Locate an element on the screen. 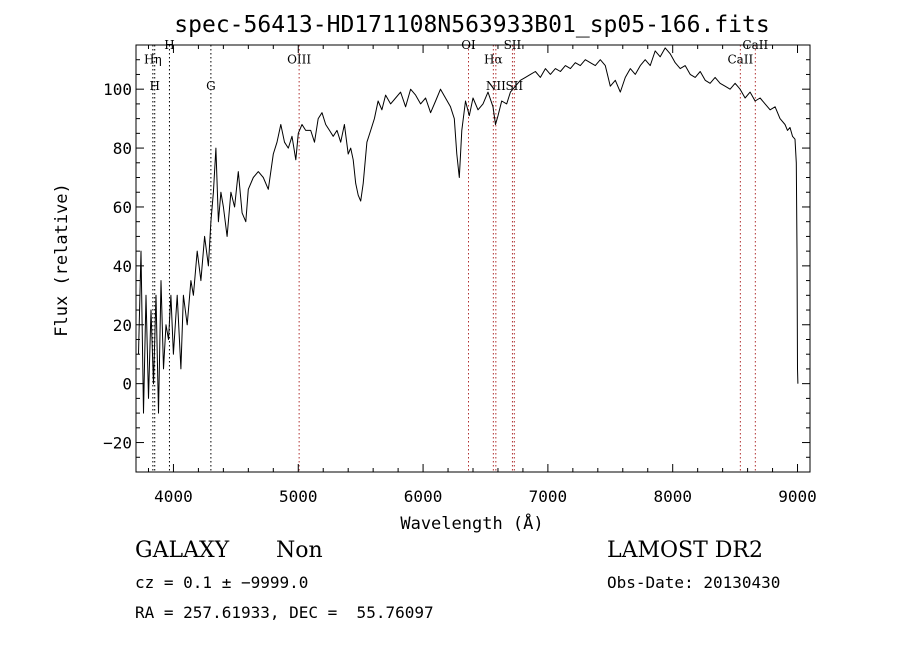 This screenshot has width=900, height=649. x-tick-label-2: 6000 is located at coordinates (423, 496).